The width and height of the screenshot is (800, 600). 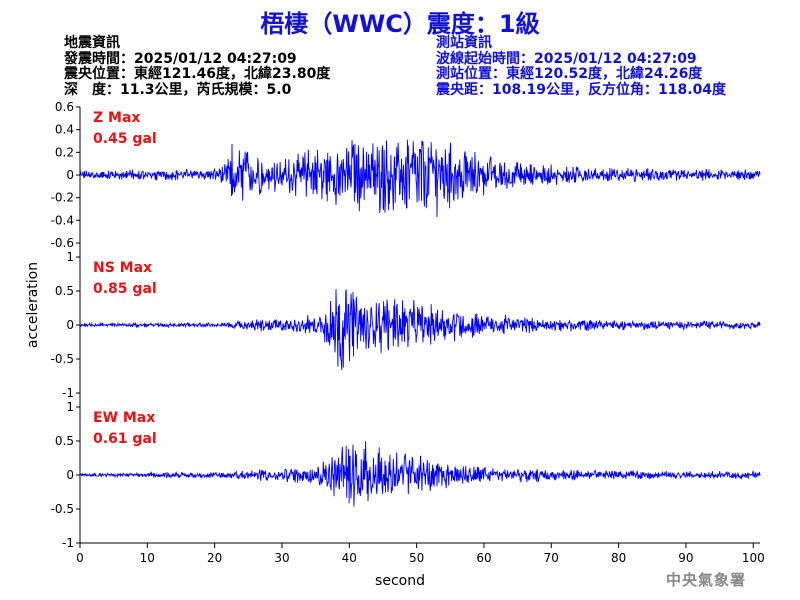 What do you see at coordinates (64, 130) in the screenshot?
I see `y-tick-label: 0.4` at bounding box center [64, 130].